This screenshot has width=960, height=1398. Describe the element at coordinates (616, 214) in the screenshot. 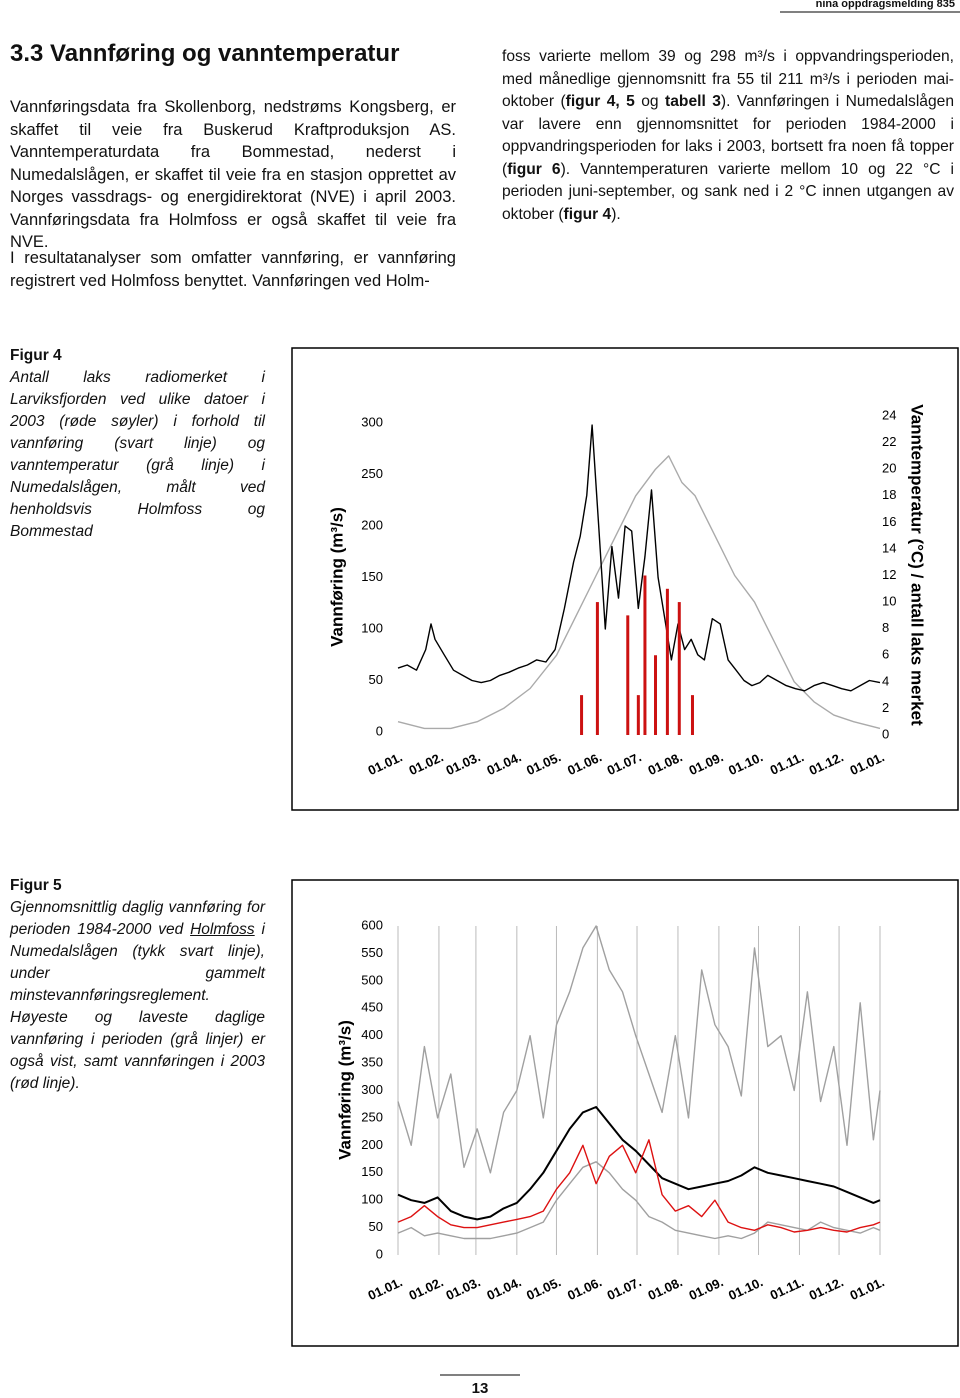

I see `text-run: ).` at that location.